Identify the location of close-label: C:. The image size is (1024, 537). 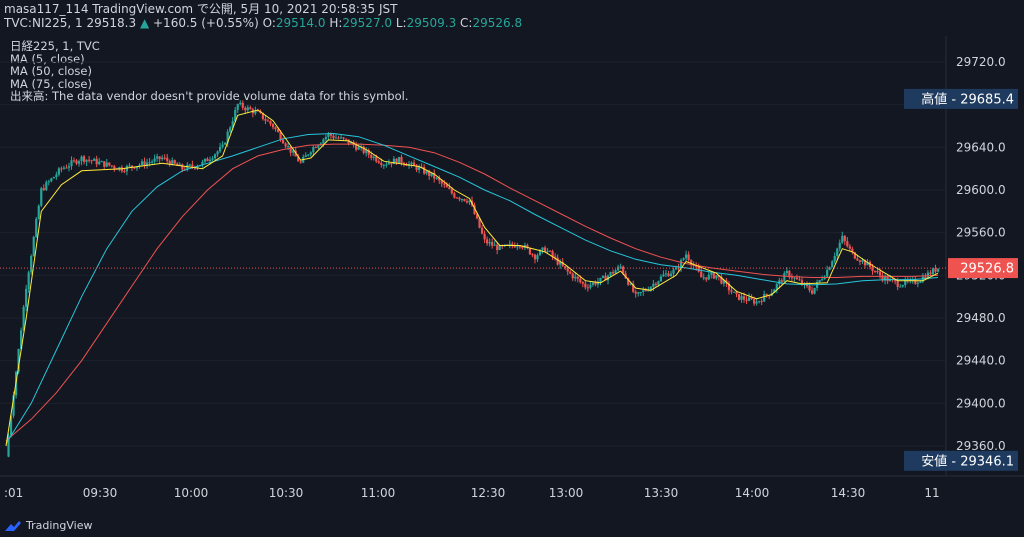
(466, 23).